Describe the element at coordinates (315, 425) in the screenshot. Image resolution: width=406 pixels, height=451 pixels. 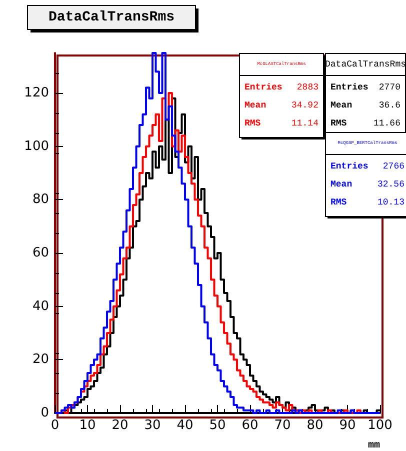
I see `x-tick-label: 80` at that location.